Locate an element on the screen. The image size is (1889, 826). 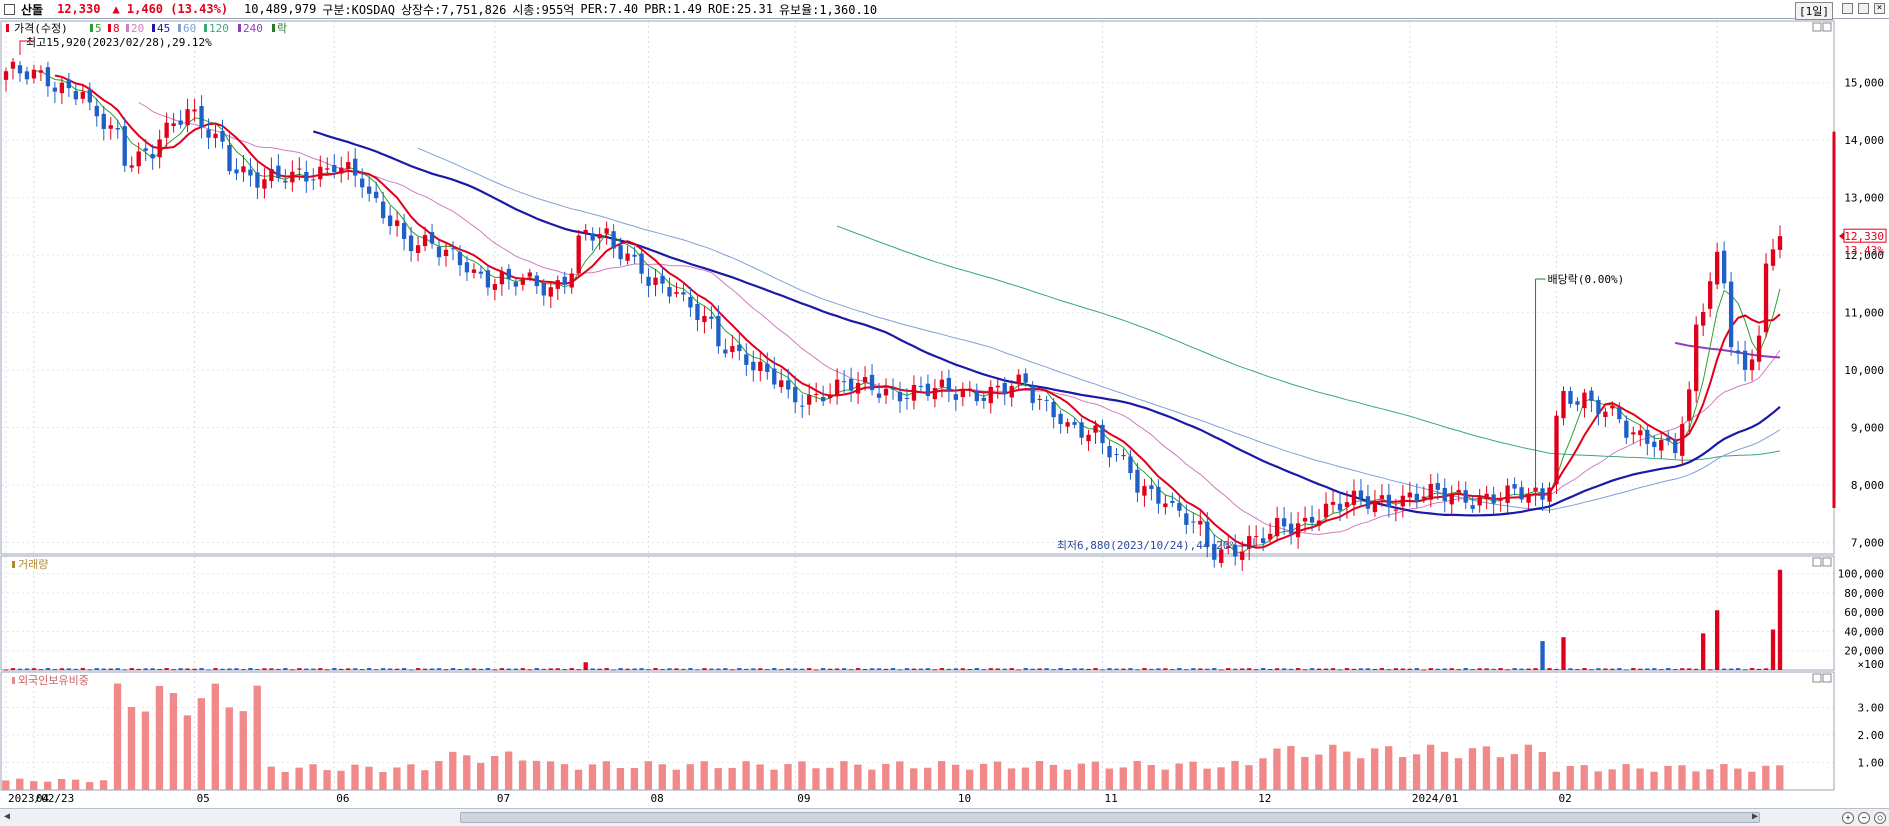
period-selector: [1일] is located at coordinates (1814, 11).